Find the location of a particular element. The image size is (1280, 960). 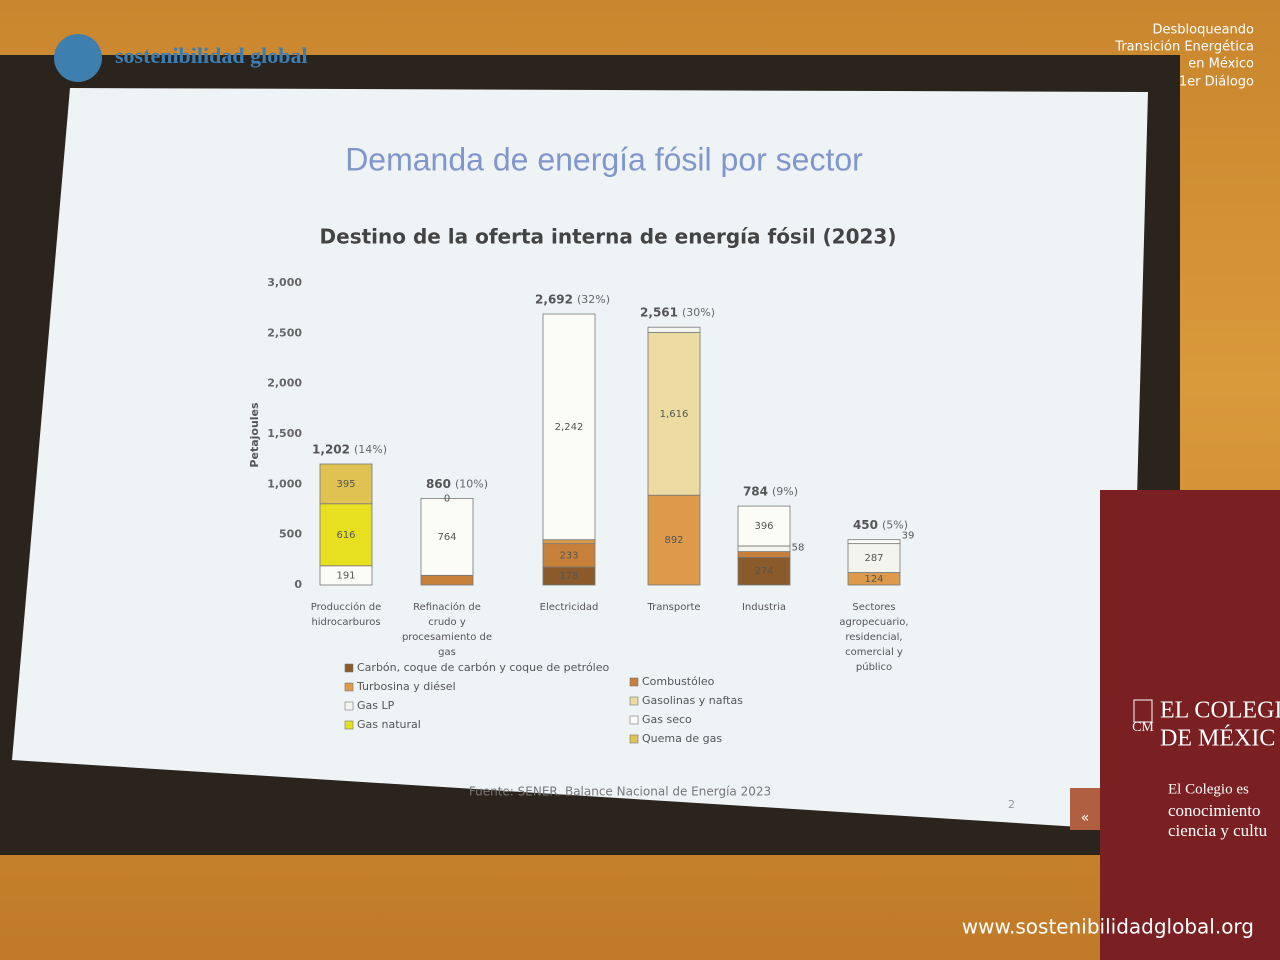

legend-label: Gas natural is located at coordinates (389, 724).